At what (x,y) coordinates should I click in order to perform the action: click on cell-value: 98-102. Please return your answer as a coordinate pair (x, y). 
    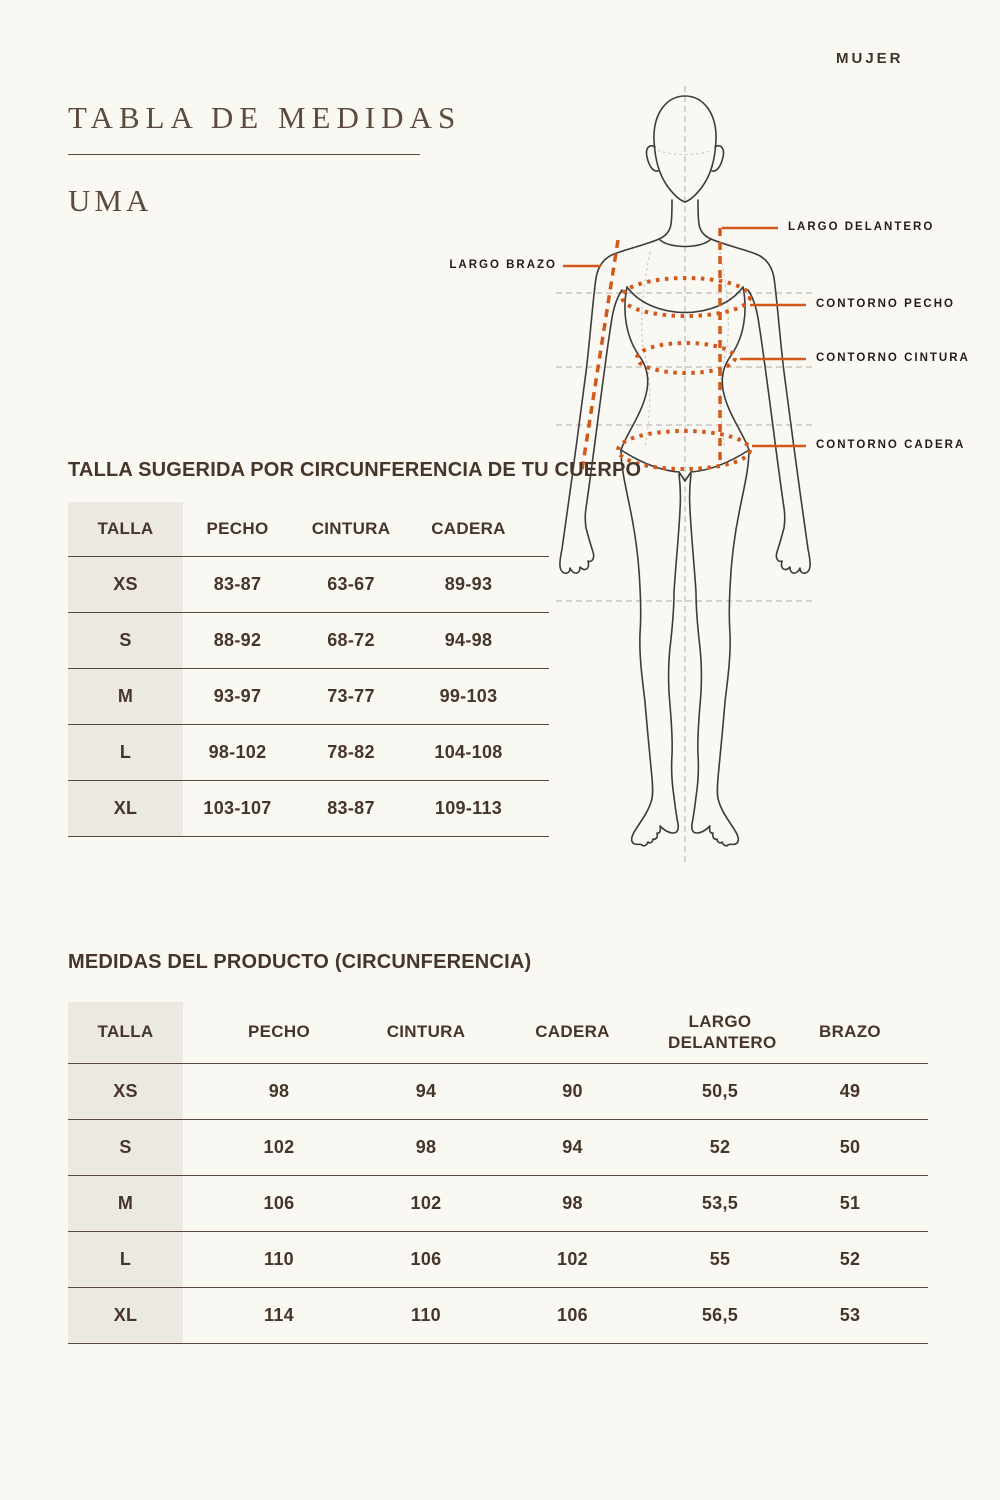
    Looking at the image, I should click on (237, 752).